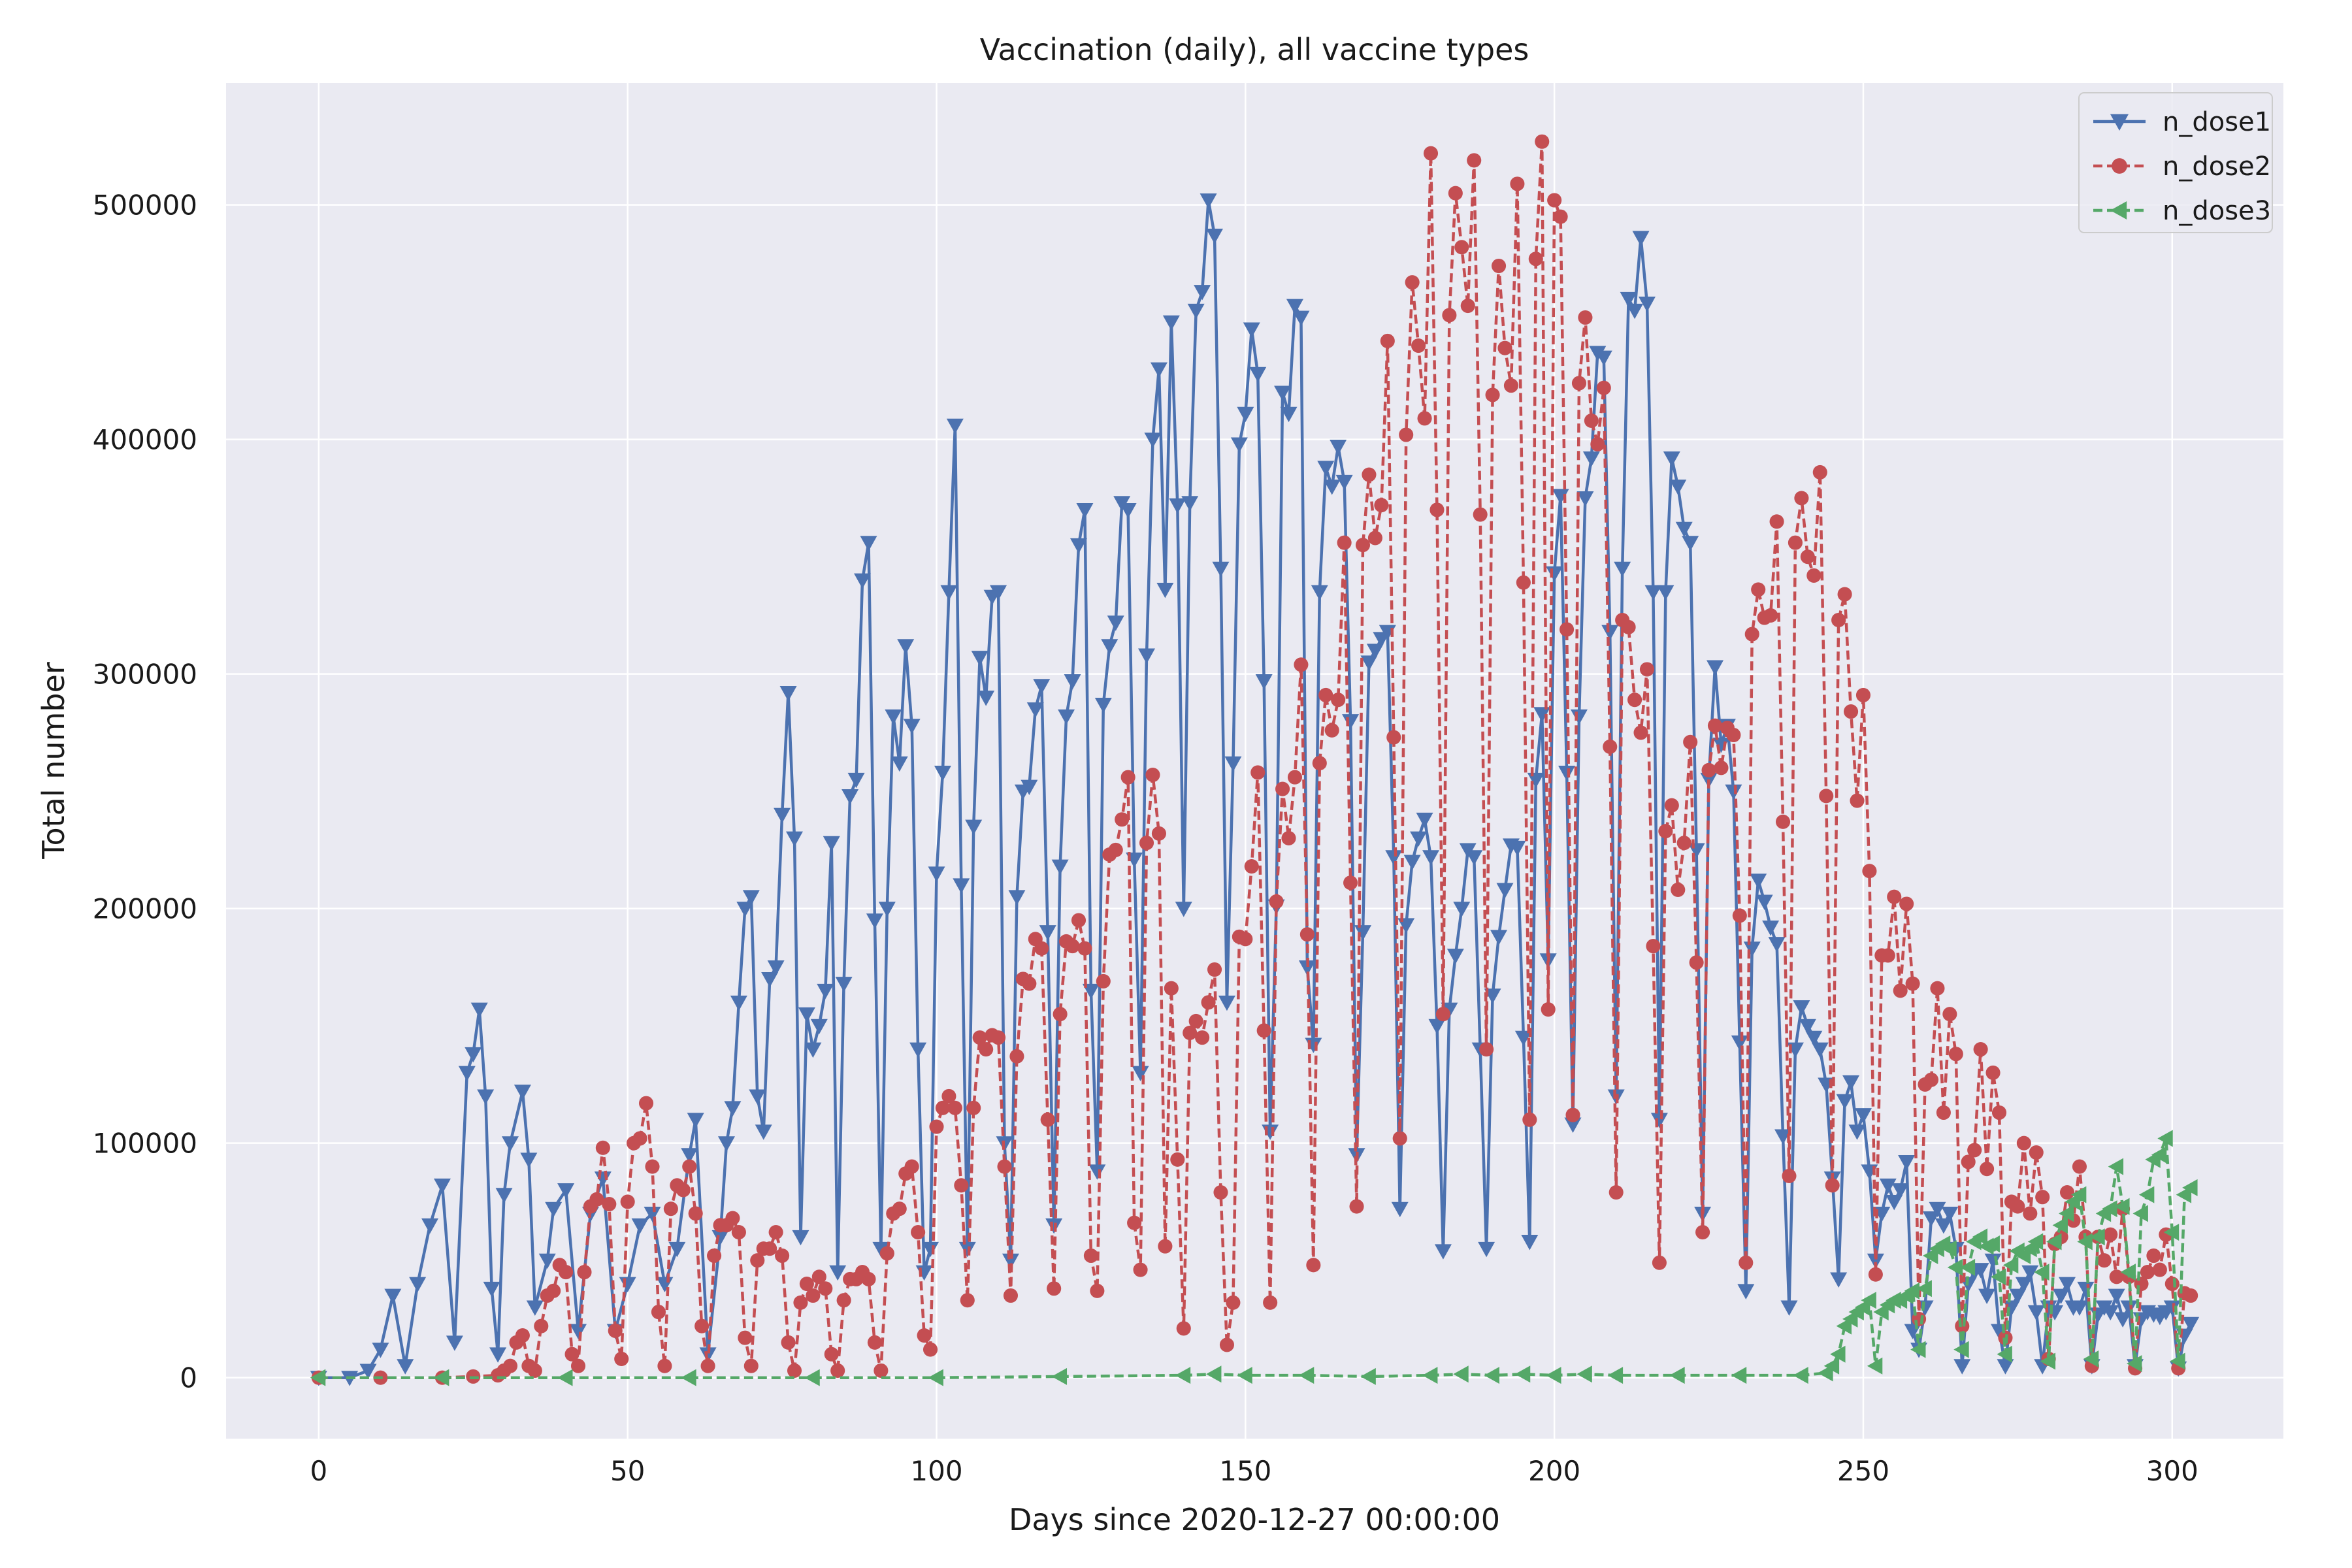 The width and height of the screenshot is (2352, 1568). Describe the element at coordinates (2172, 1471) in the screenshot. I see `x-tick-label: 300` at that location.